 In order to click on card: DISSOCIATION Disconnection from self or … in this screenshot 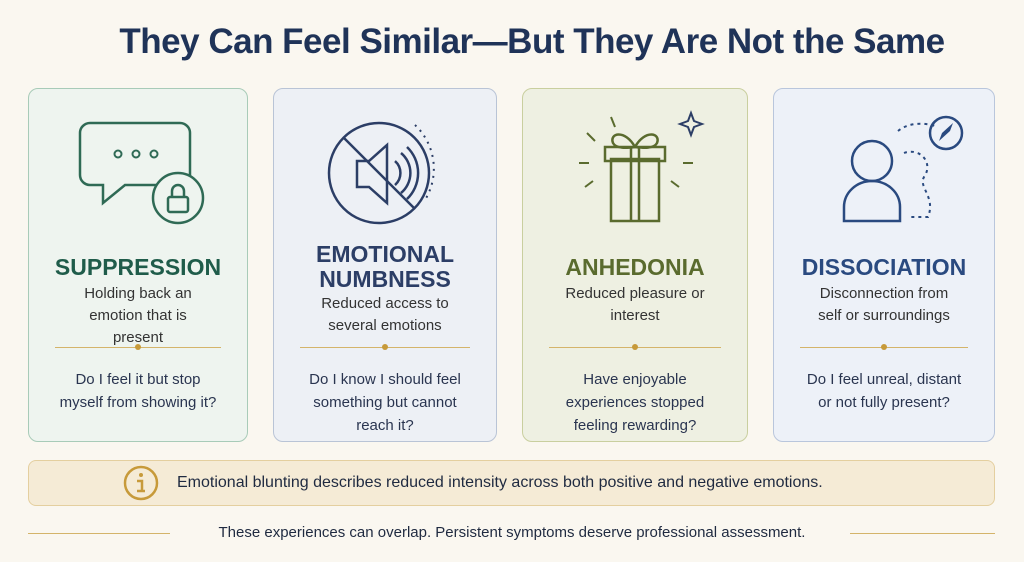, I will do `click(884, 265)`.